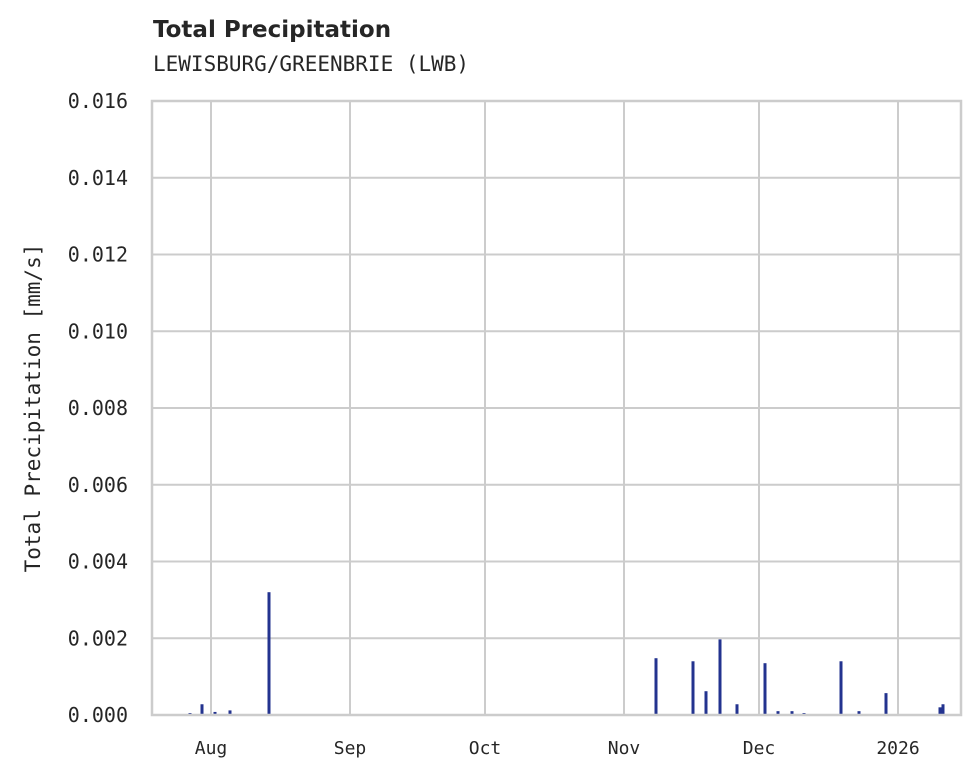  Describe the element at coordinates (98, 255) in the screenshot. I see `y-tick-label: 0.012` at that location.